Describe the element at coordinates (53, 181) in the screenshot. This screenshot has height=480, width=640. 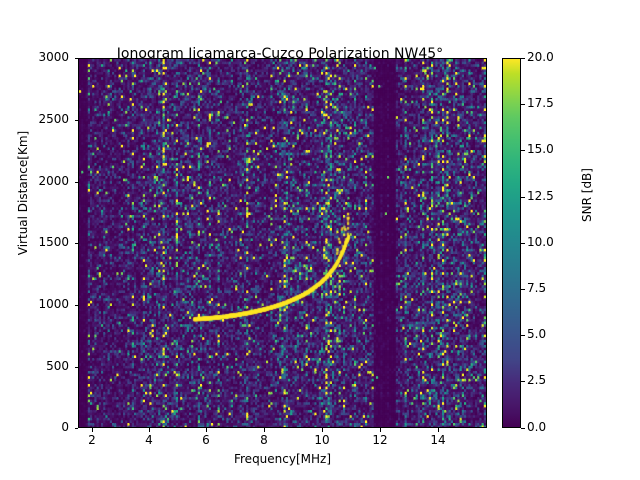
I see `y-tick-label: 2000` at that location.